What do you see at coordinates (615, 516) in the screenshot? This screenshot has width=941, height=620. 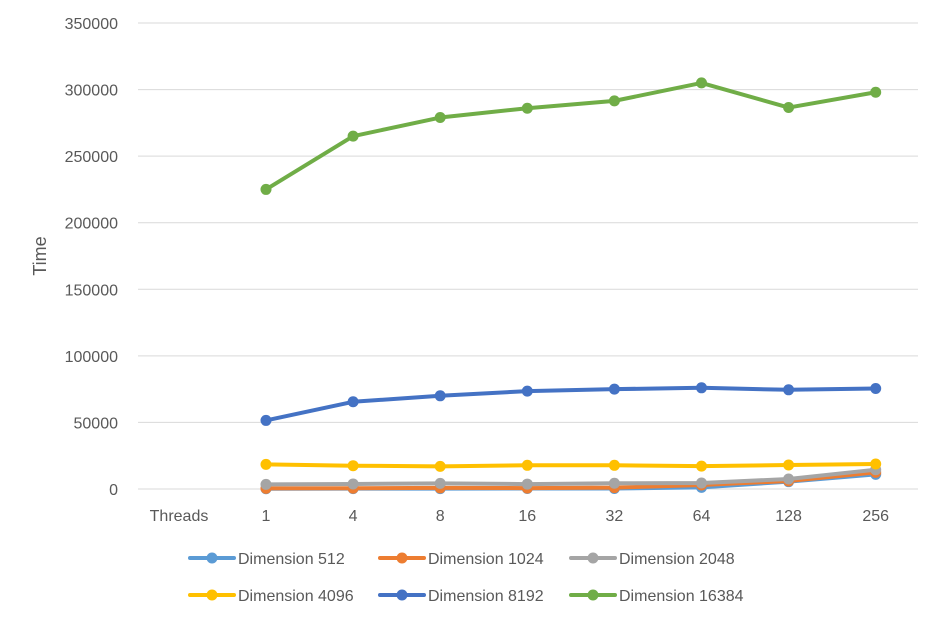 I see `x-tick-label: 32` at bounding box center [615, 516].